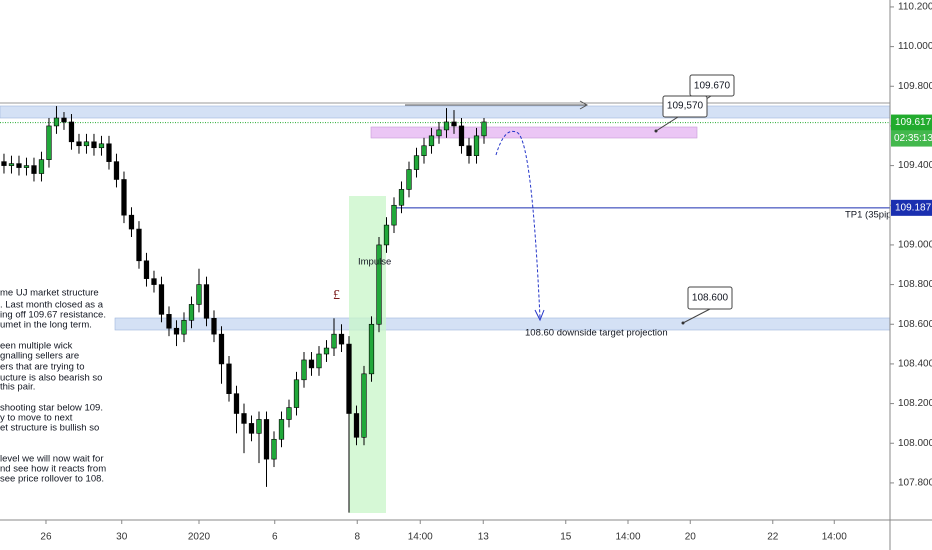 The width and height of the screenshot is (932, 550). Describe the element at coordinates (539, 315) in the screenshot. I see `projection-arrow-head` at that location.